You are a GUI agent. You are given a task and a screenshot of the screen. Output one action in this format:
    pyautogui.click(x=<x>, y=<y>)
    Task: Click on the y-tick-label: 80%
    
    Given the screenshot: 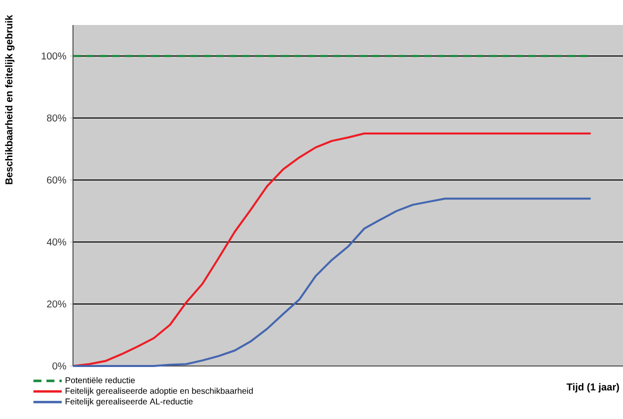 What is the action you would take?
    pyautogui.click(x=56, y=118)
    